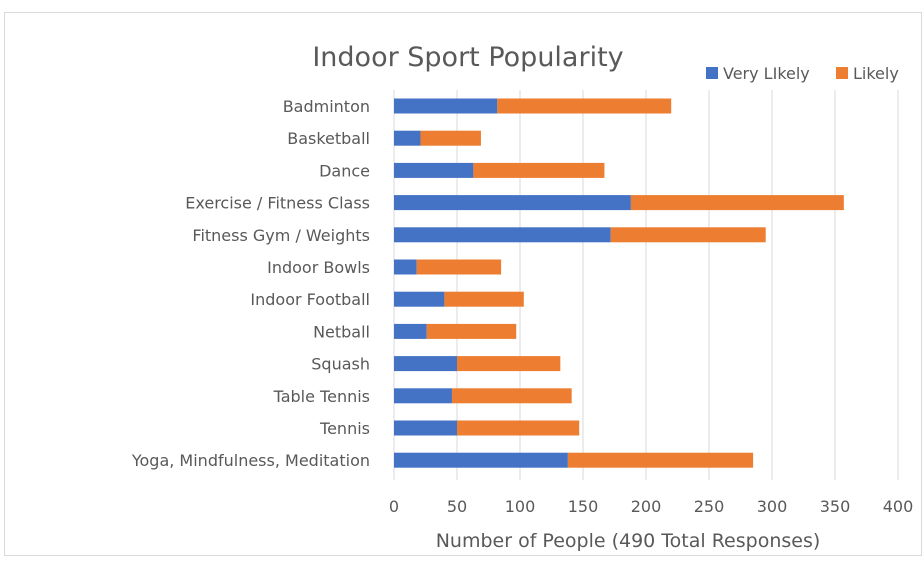 The width and height of the screenshot is (923, 562). Describe the element at coordinates (457, 506) in the screenshot. I see `x-tick-label: 50` at that location.